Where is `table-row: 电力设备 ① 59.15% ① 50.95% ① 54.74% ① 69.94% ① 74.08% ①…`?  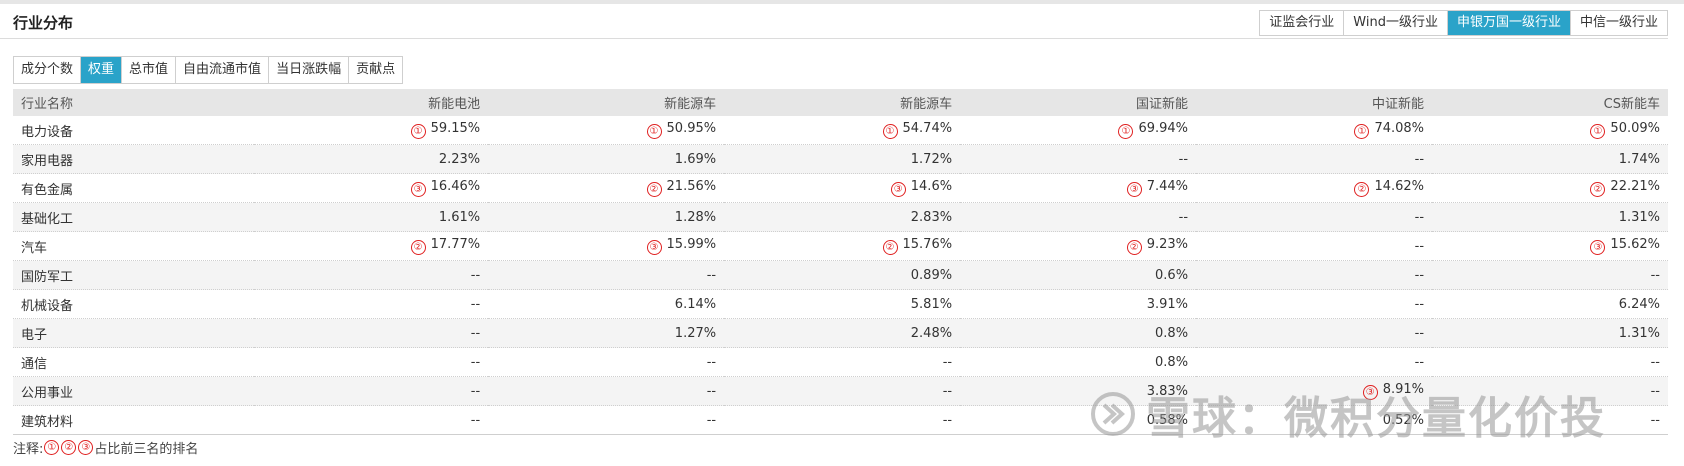
table-row: 电力设备 ① 59.15% ① 50.95% ① 54.74% ① 69.94% ① 74.08% ①… is located at coordinates (840, 130).